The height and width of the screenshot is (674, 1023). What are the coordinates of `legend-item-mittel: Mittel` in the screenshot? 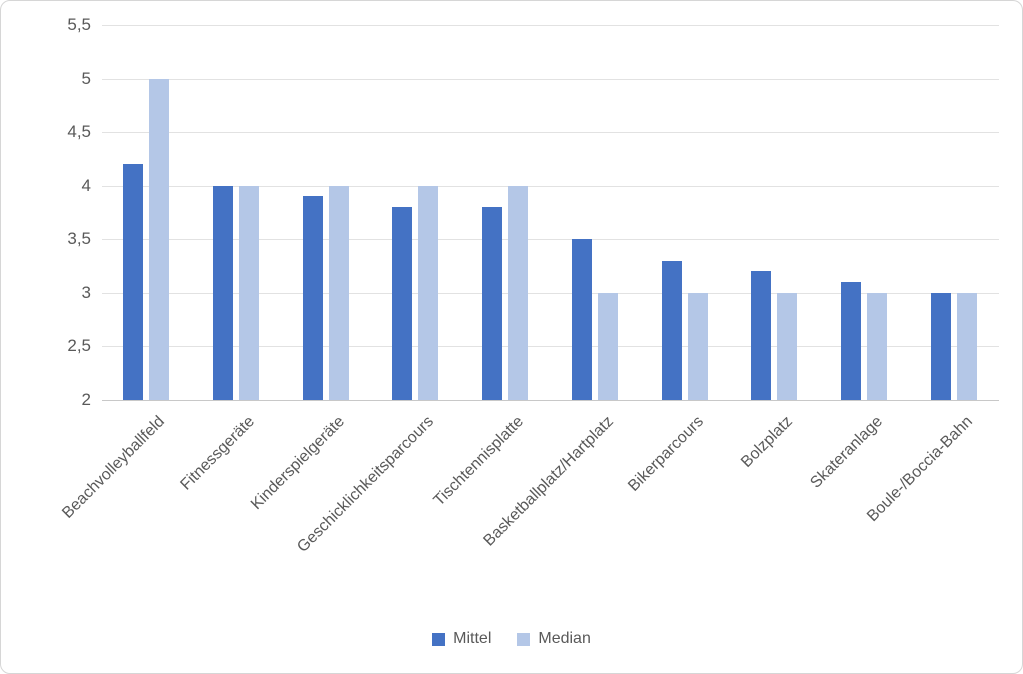 It's located at (461, 639).